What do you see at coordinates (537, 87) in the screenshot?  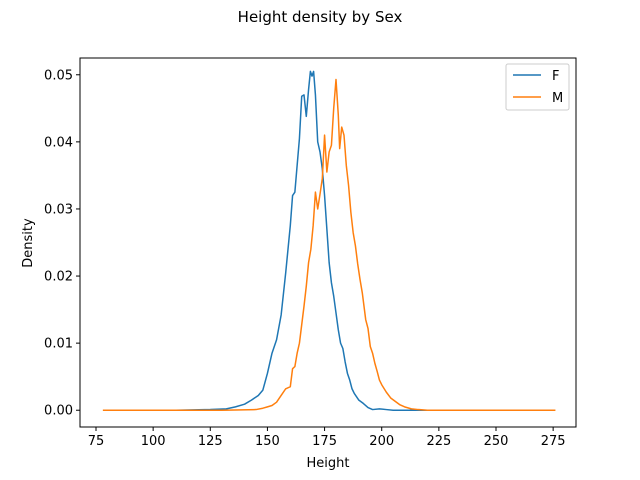 I see `legend: F M` at bounding box center [537, 87].